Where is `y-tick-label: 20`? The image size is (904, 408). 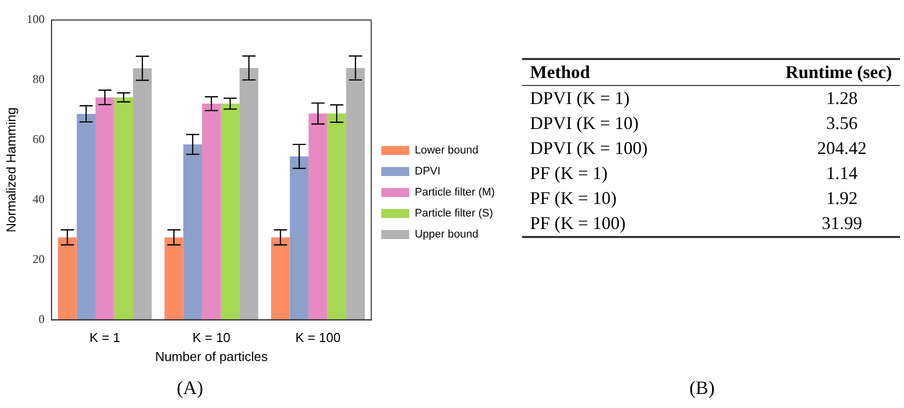 y-tick-label: 20 is located at coordinates (38, 259).